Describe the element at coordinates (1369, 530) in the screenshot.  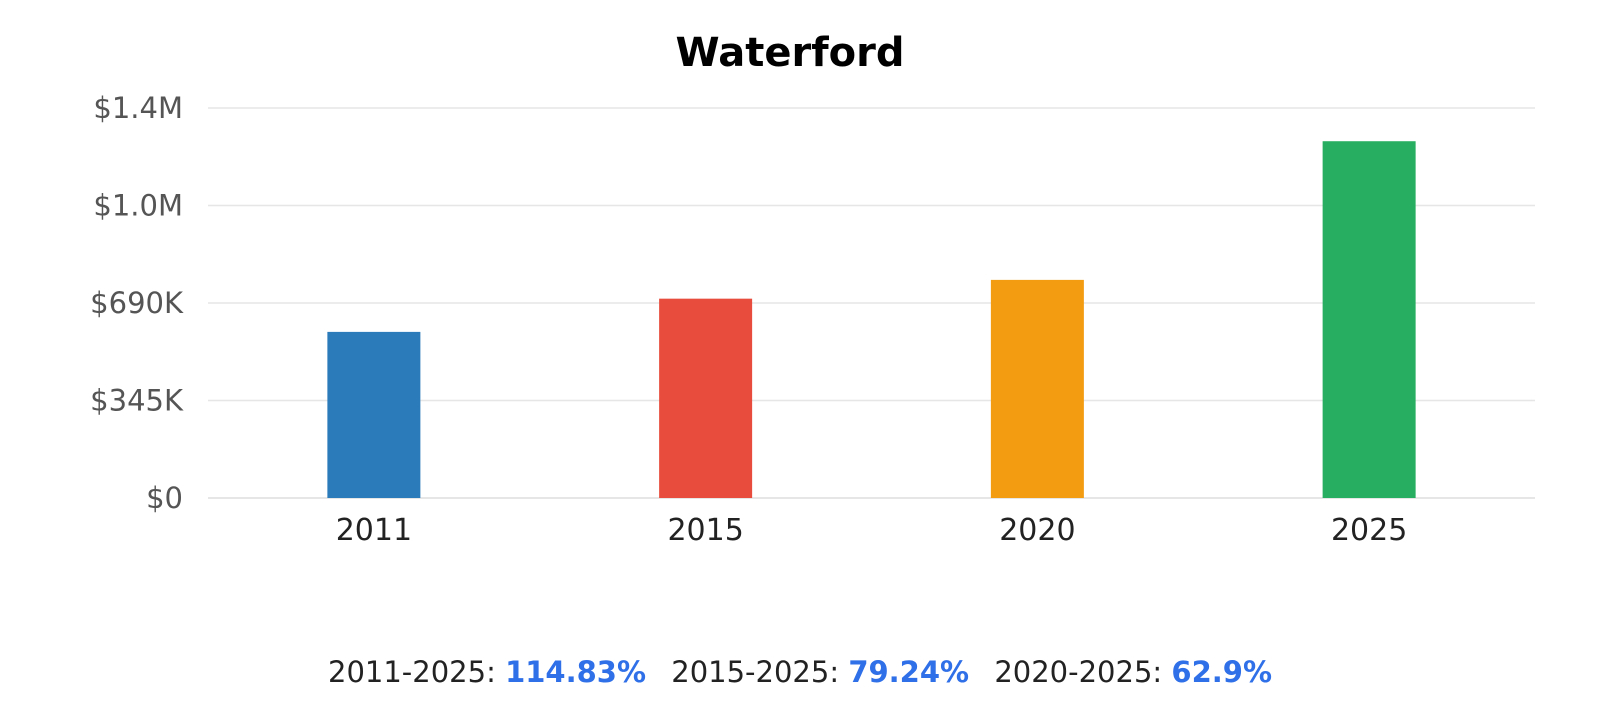
I see `x-tick-label: 2025` at that location.